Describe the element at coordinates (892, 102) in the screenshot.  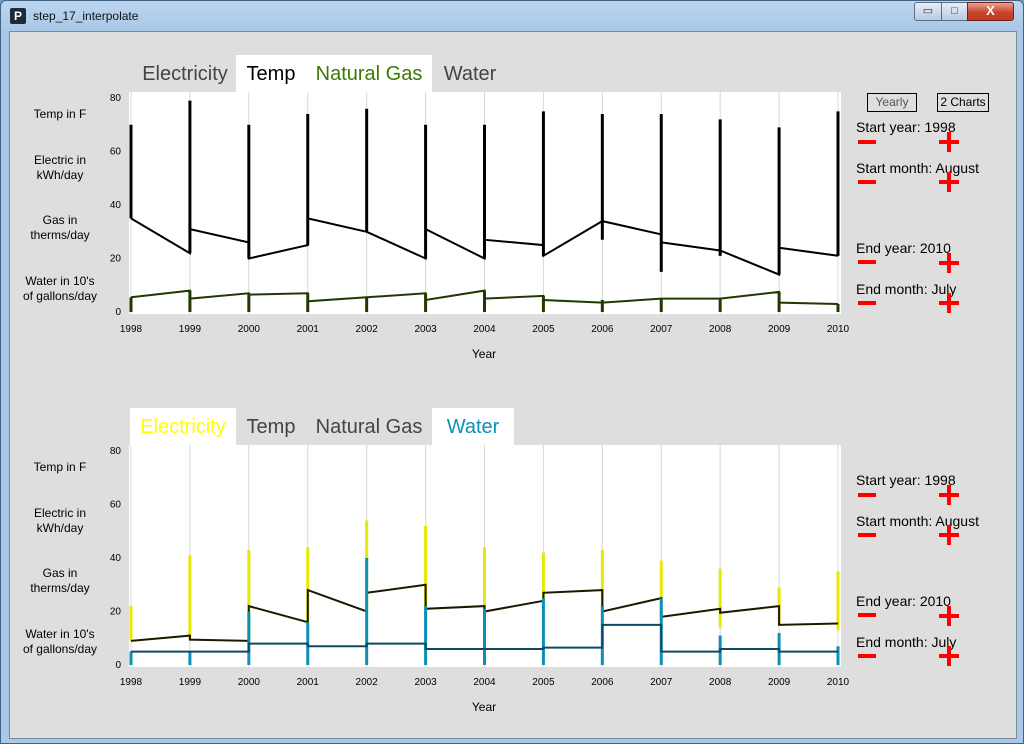
I see `yearly-button: Yearly` at that location.